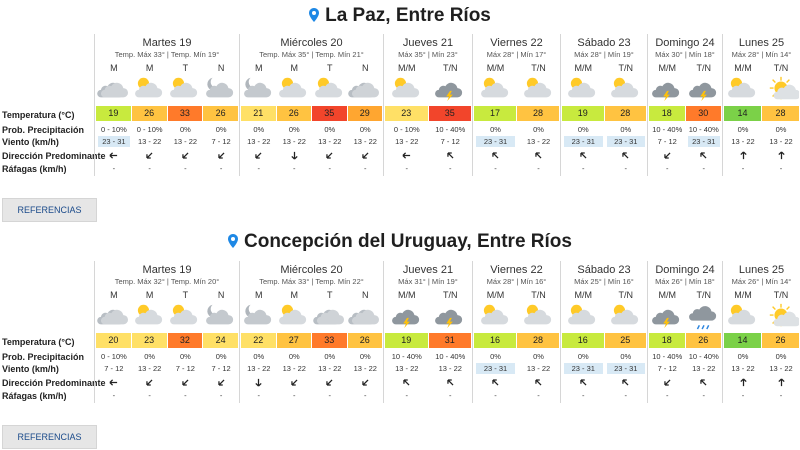 This screenshot has height=450, width=800. What do you see at coordinates (703, 356) in the screenshot?
I see `precipitation-cell: 10 - 40%` at bounding box center [703, 356].